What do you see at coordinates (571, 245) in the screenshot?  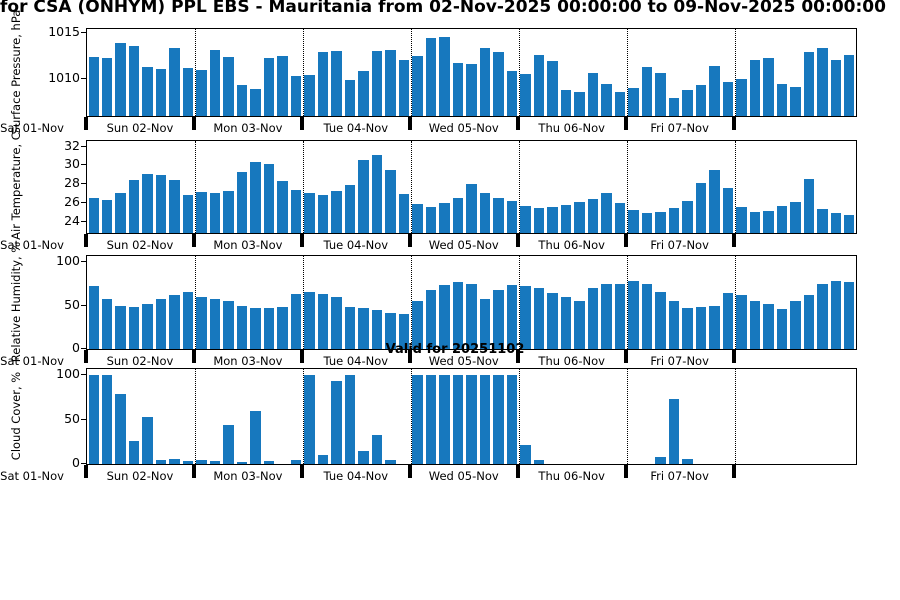 I see `day-label: Thu 06-Nov` at bounding box center [571, 245].